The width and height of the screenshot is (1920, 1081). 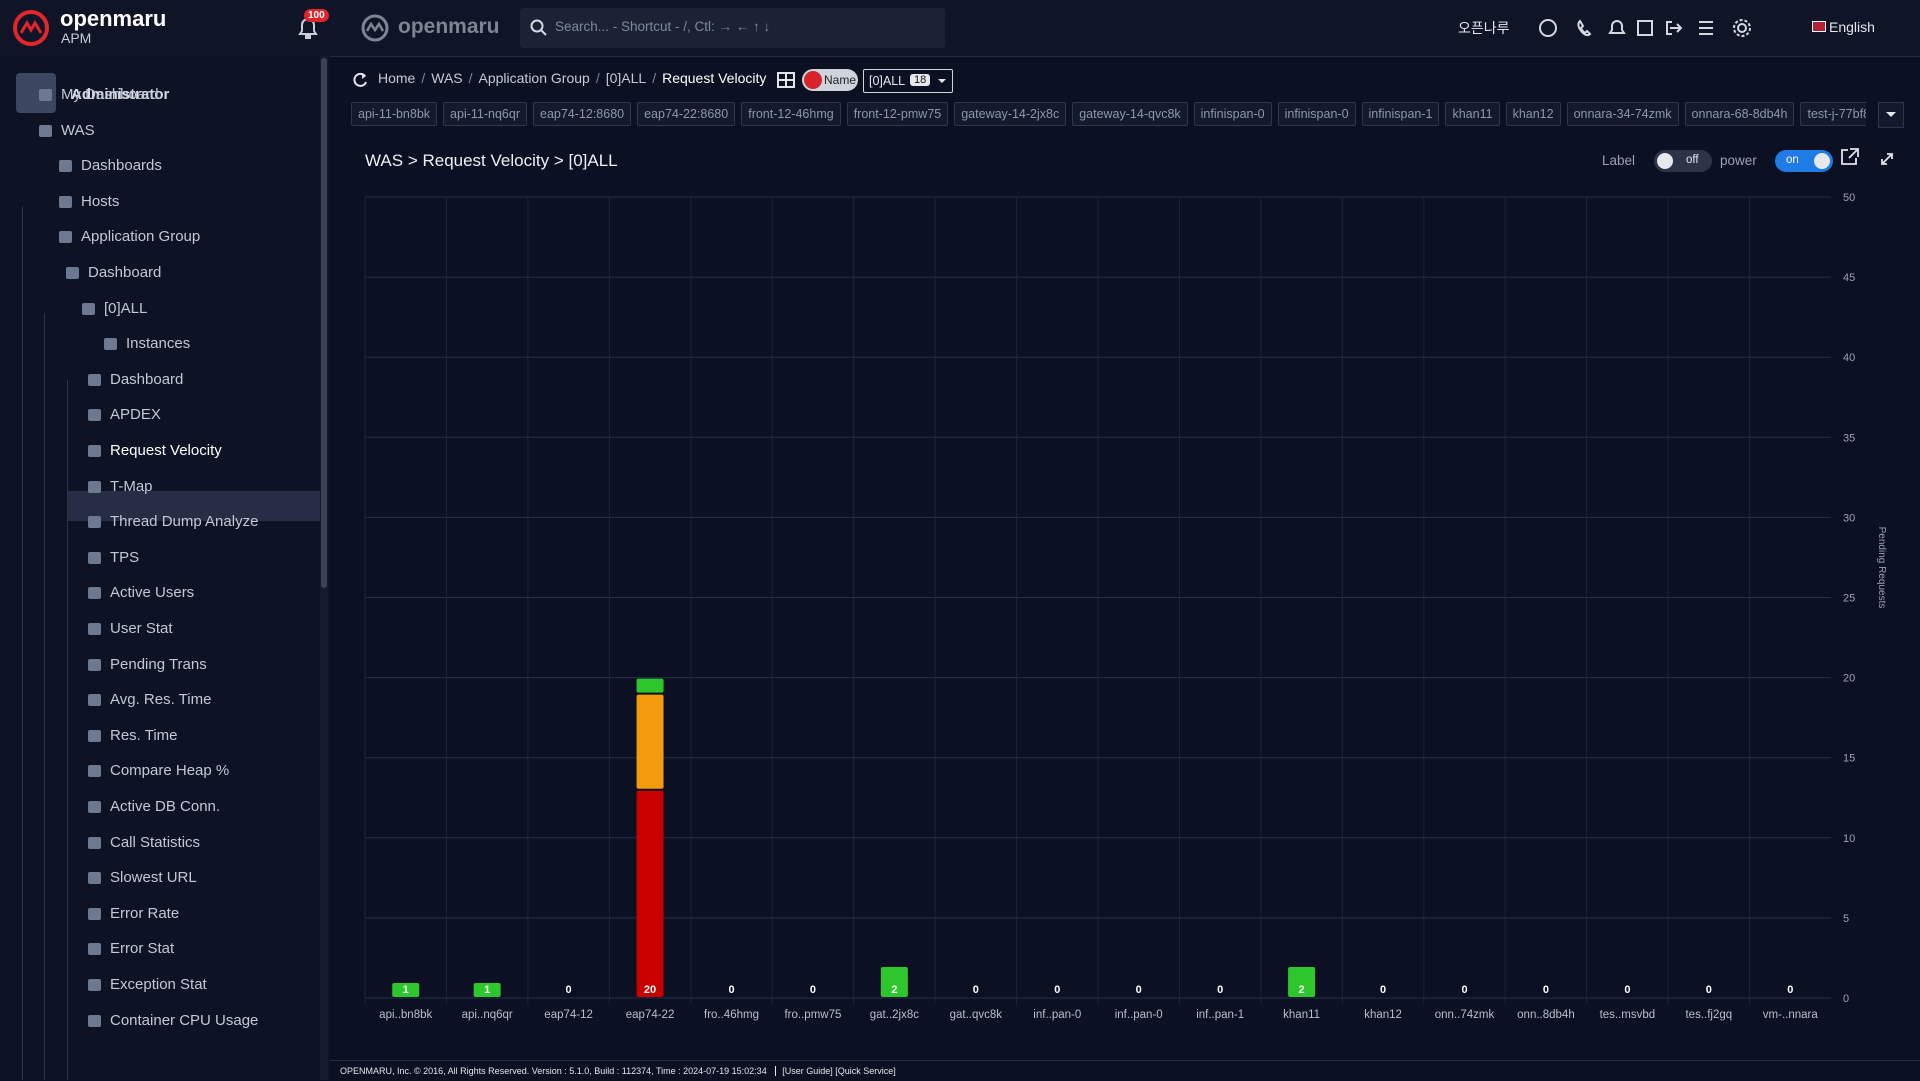 I want to click on y-tick-label: 50, so click(x=1849, y=198).